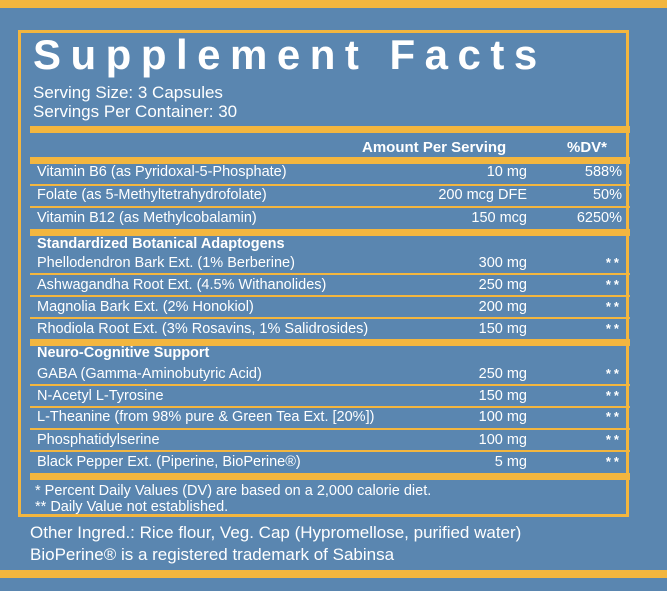  I want to click on ingredient-amount: 200 mg, so click(502, 307).